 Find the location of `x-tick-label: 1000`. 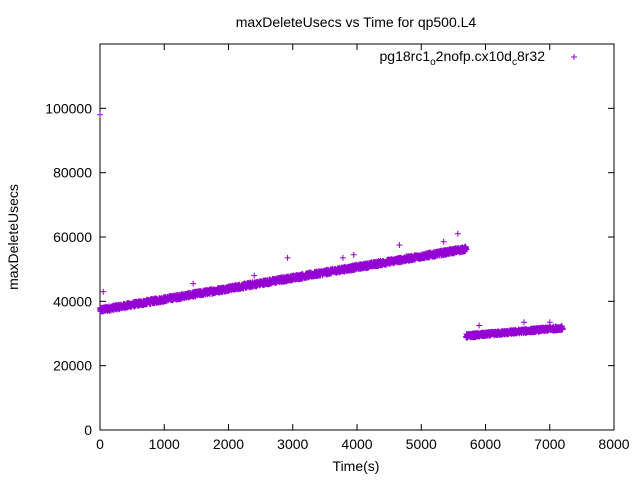

x-tick-label: 1000 is located at coordinates (164, 444).